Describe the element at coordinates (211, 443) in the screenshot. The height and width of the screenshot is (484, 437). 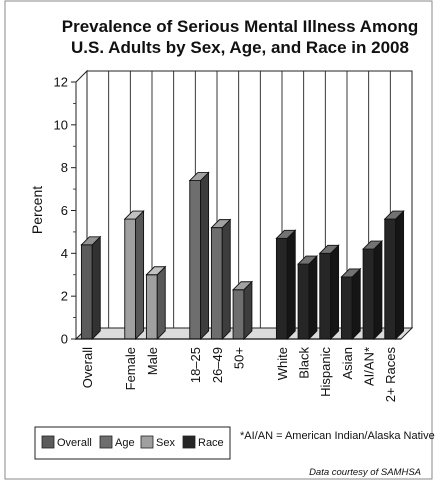
I see `legend-label-race: Race` at that location.